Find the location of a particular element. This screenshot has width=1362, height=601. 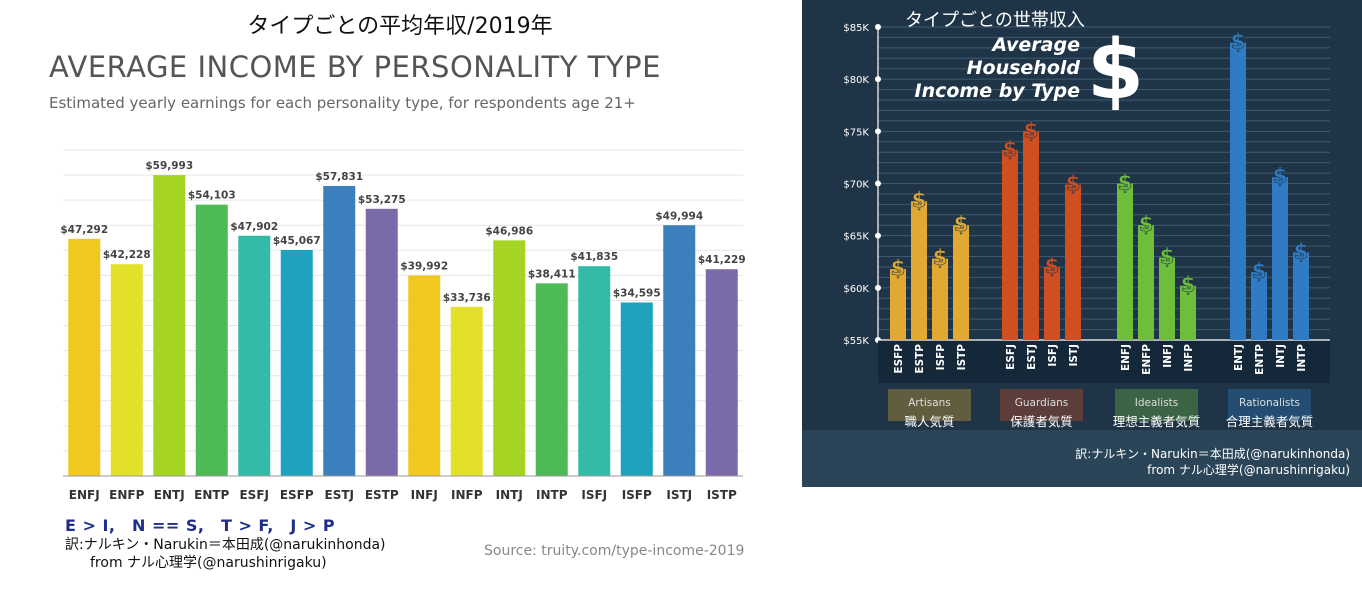

data-label: $53,275 is located at coordinates (382, 200).